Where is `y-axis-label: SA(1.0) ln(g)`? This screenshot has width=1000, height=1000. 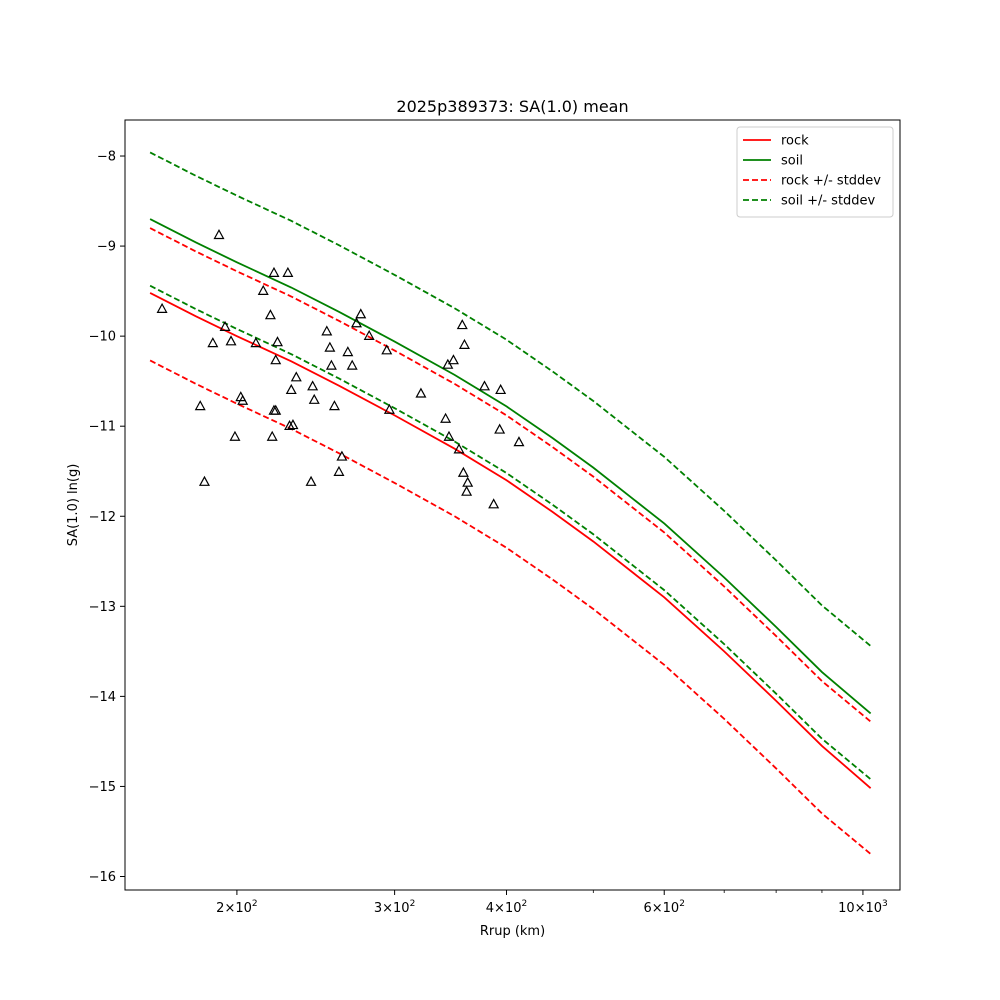
y-axis-label: SA(1.0) ln(g) is located at coordinates (73, 505).